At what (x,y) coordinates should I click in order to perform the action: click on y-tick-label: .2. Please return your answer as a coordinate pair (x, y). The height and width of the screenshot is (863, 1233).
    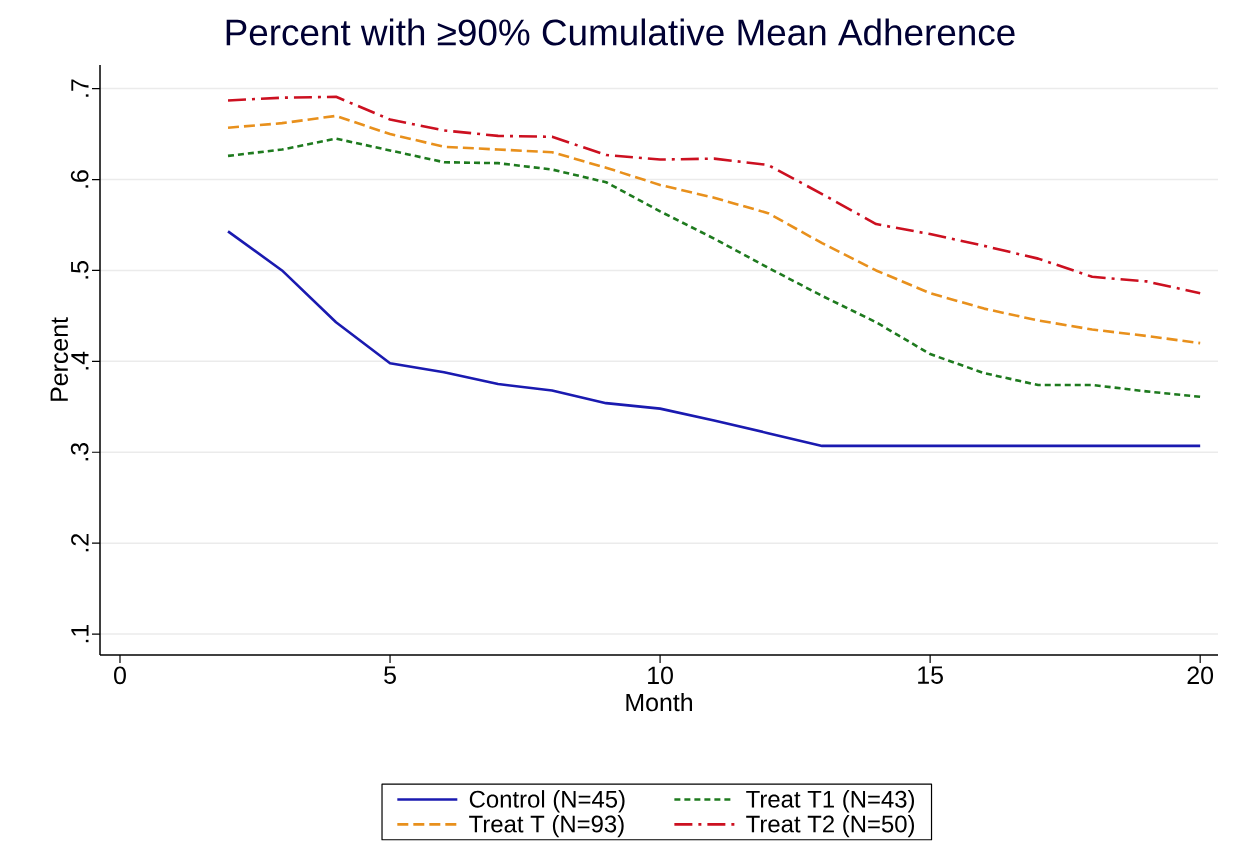
    Looking at the image, I should click on (80, 543).